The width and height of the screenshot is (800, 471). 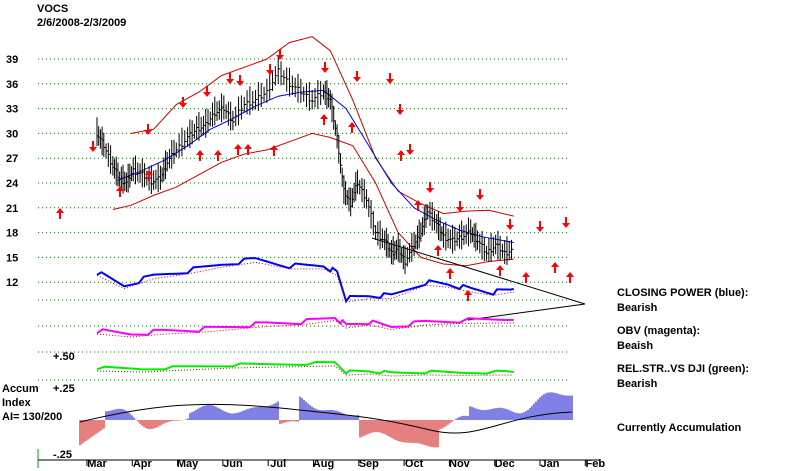 I want to click on accum-ai-label: AI= 130/200, so click(x=32, y=417).